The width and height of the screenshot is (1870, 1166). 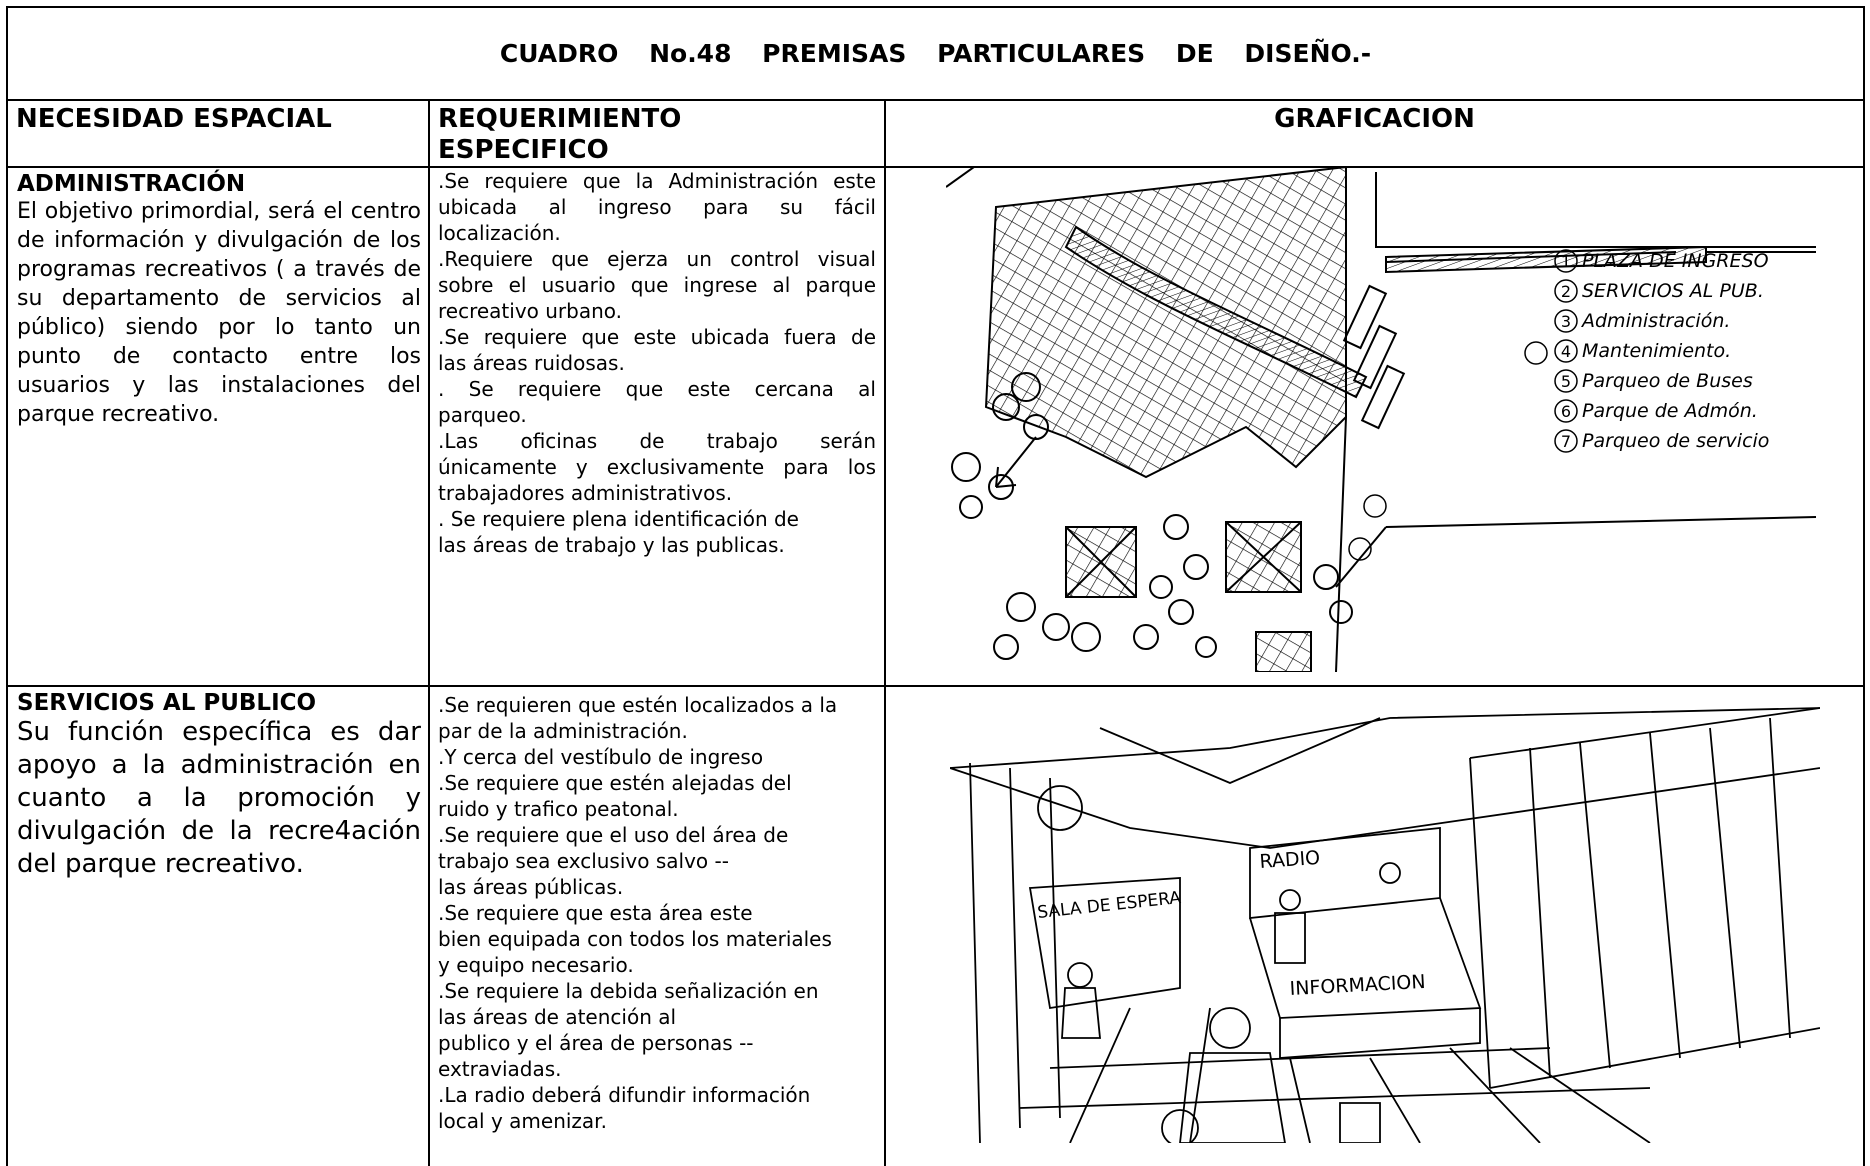 I want to click on requirement-line: .Se requiere que el uso del área de, so click(x=613, y=835).